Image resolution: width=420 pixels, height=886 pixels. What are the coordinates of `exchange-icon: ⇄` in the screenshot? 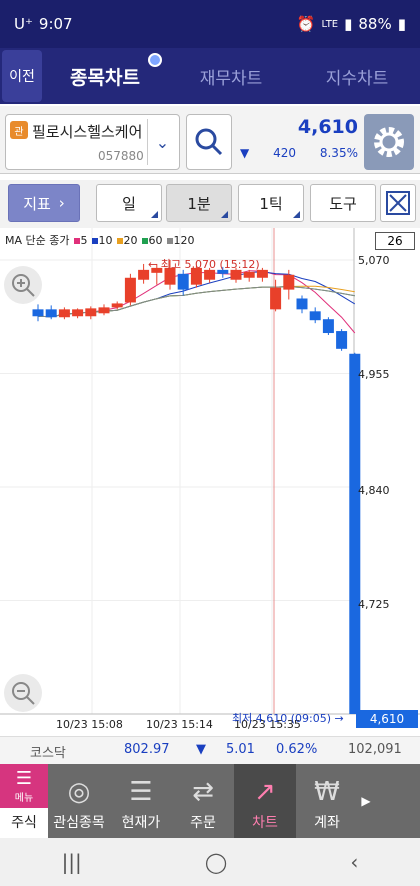 It's located at (203, 792).